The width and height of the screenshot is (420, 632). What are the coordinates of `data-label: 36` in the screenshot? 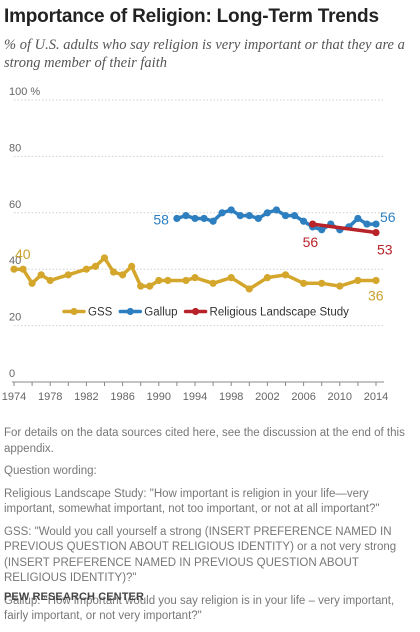 It's located at (376, 295).